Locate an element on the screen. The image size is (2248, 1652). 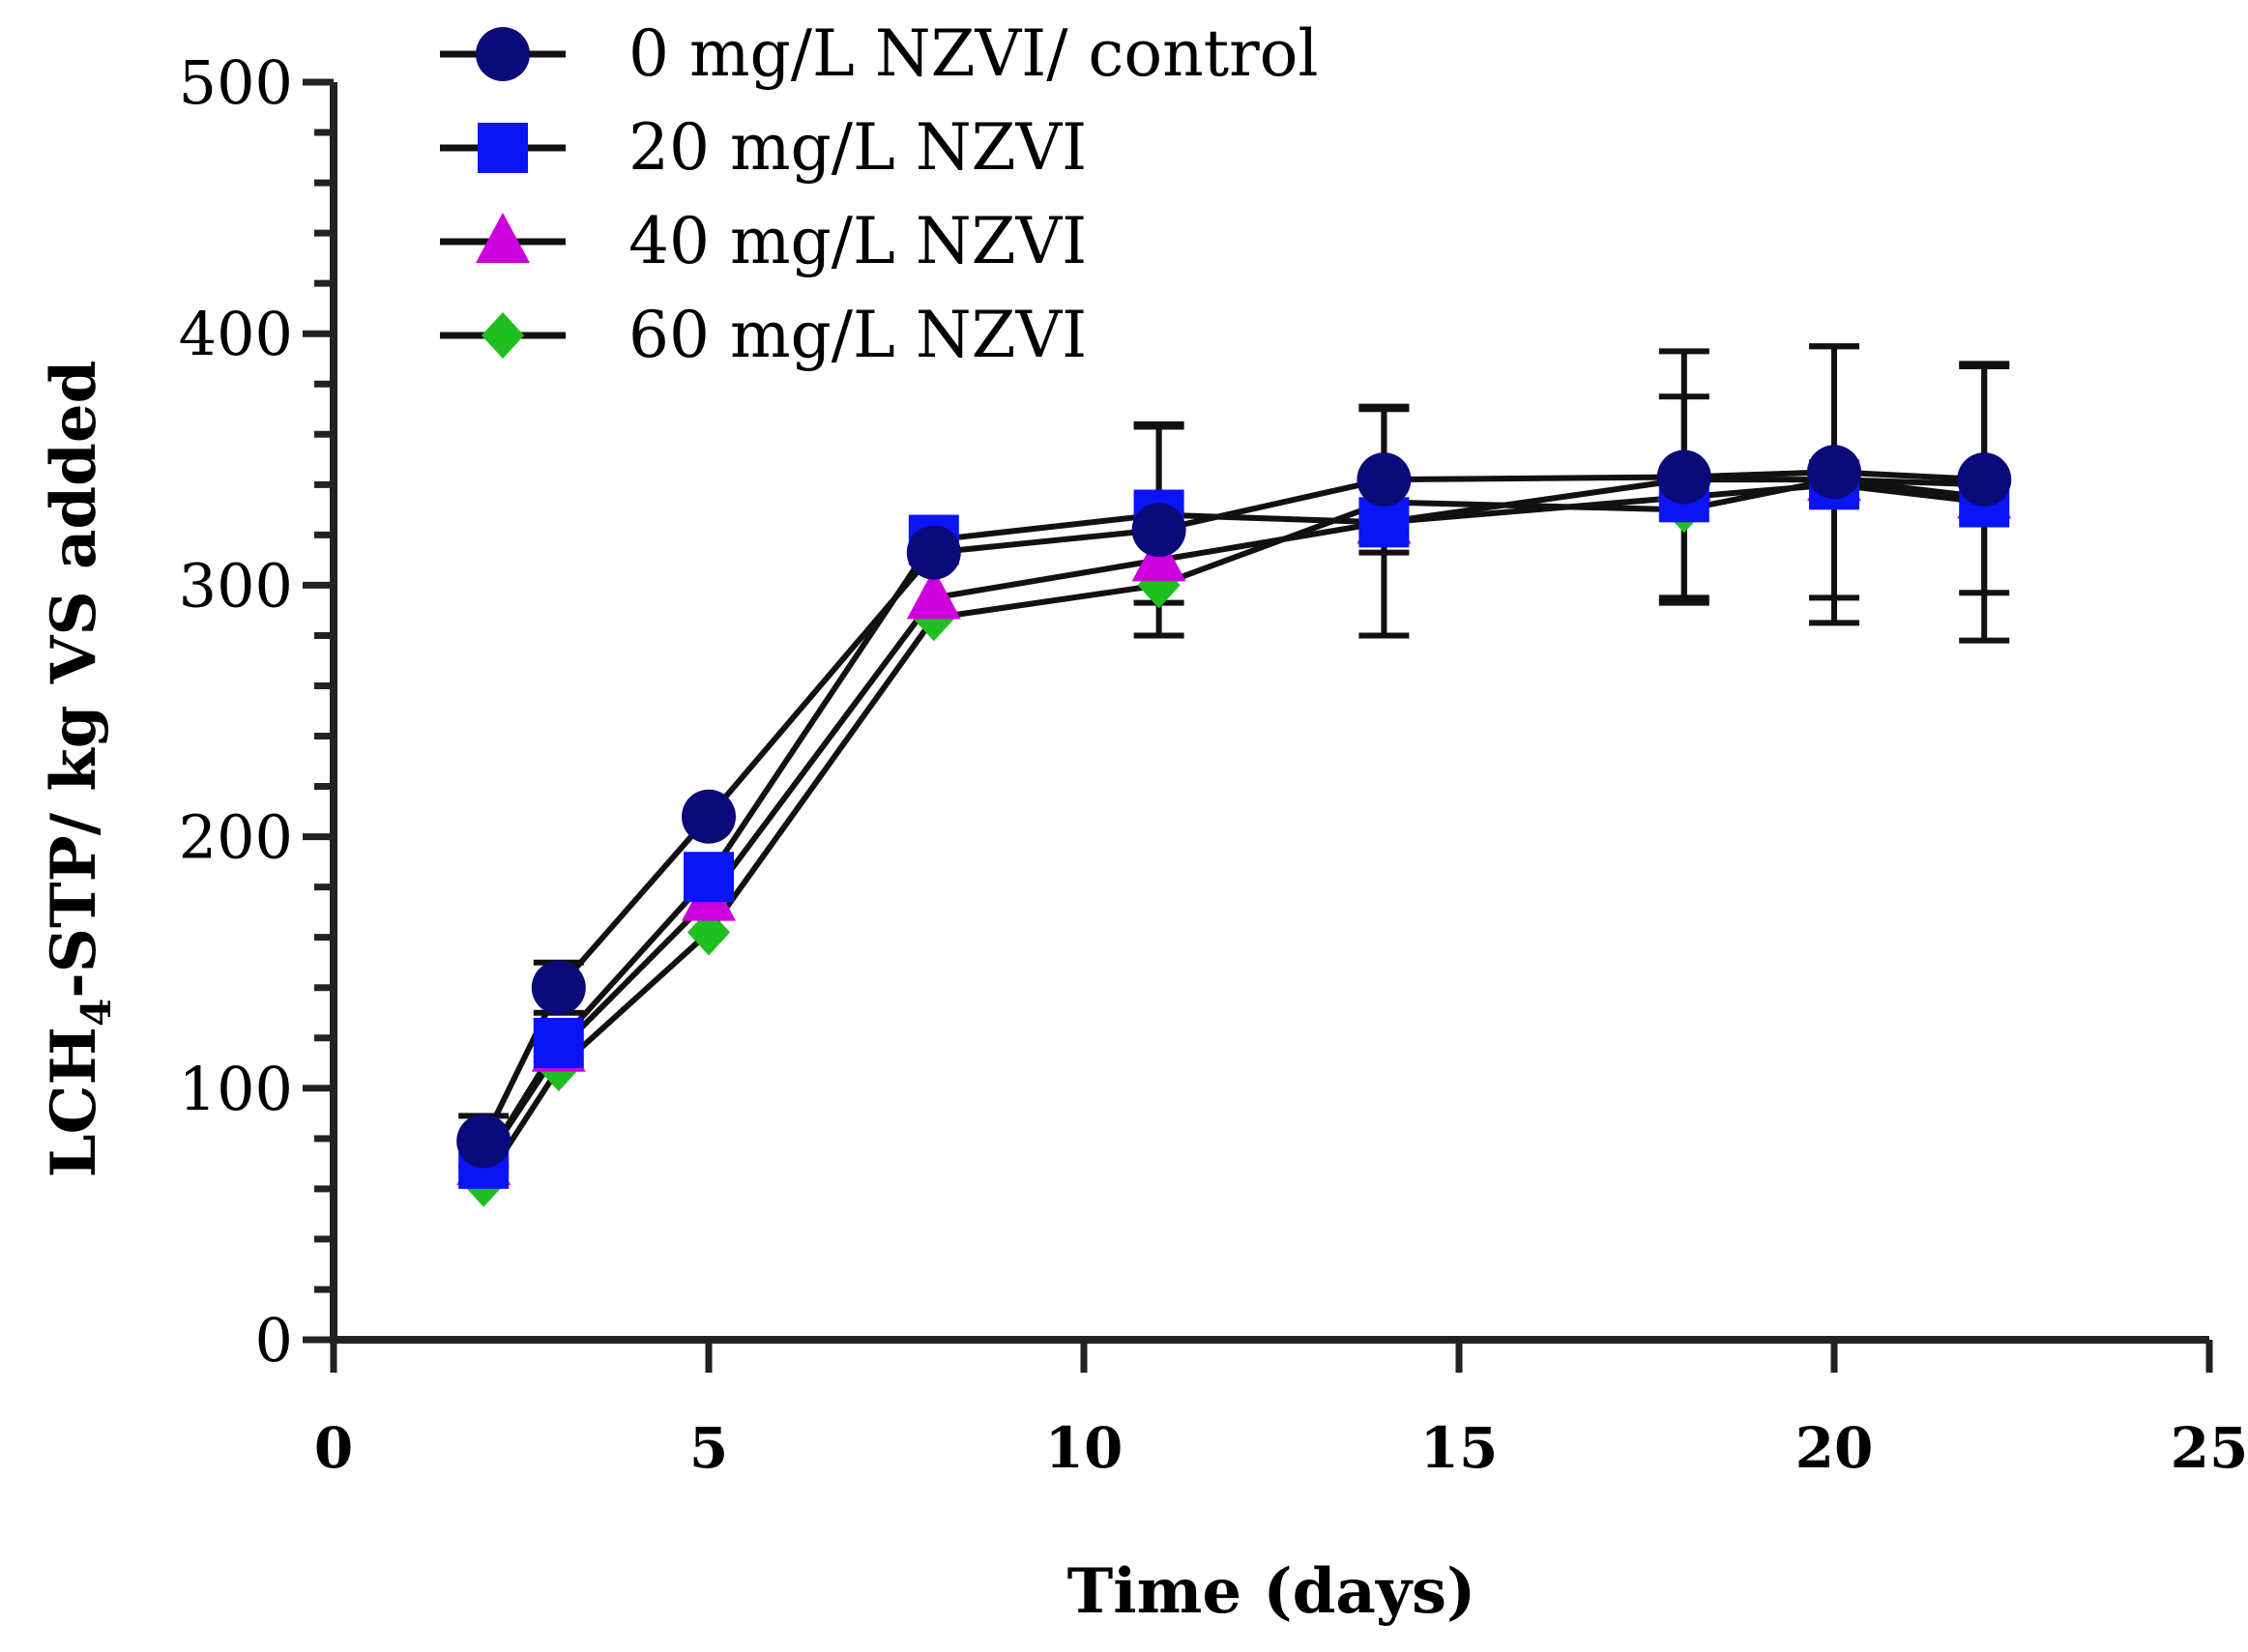
y-tick-label: 400 is located at coordinates (236, 334).